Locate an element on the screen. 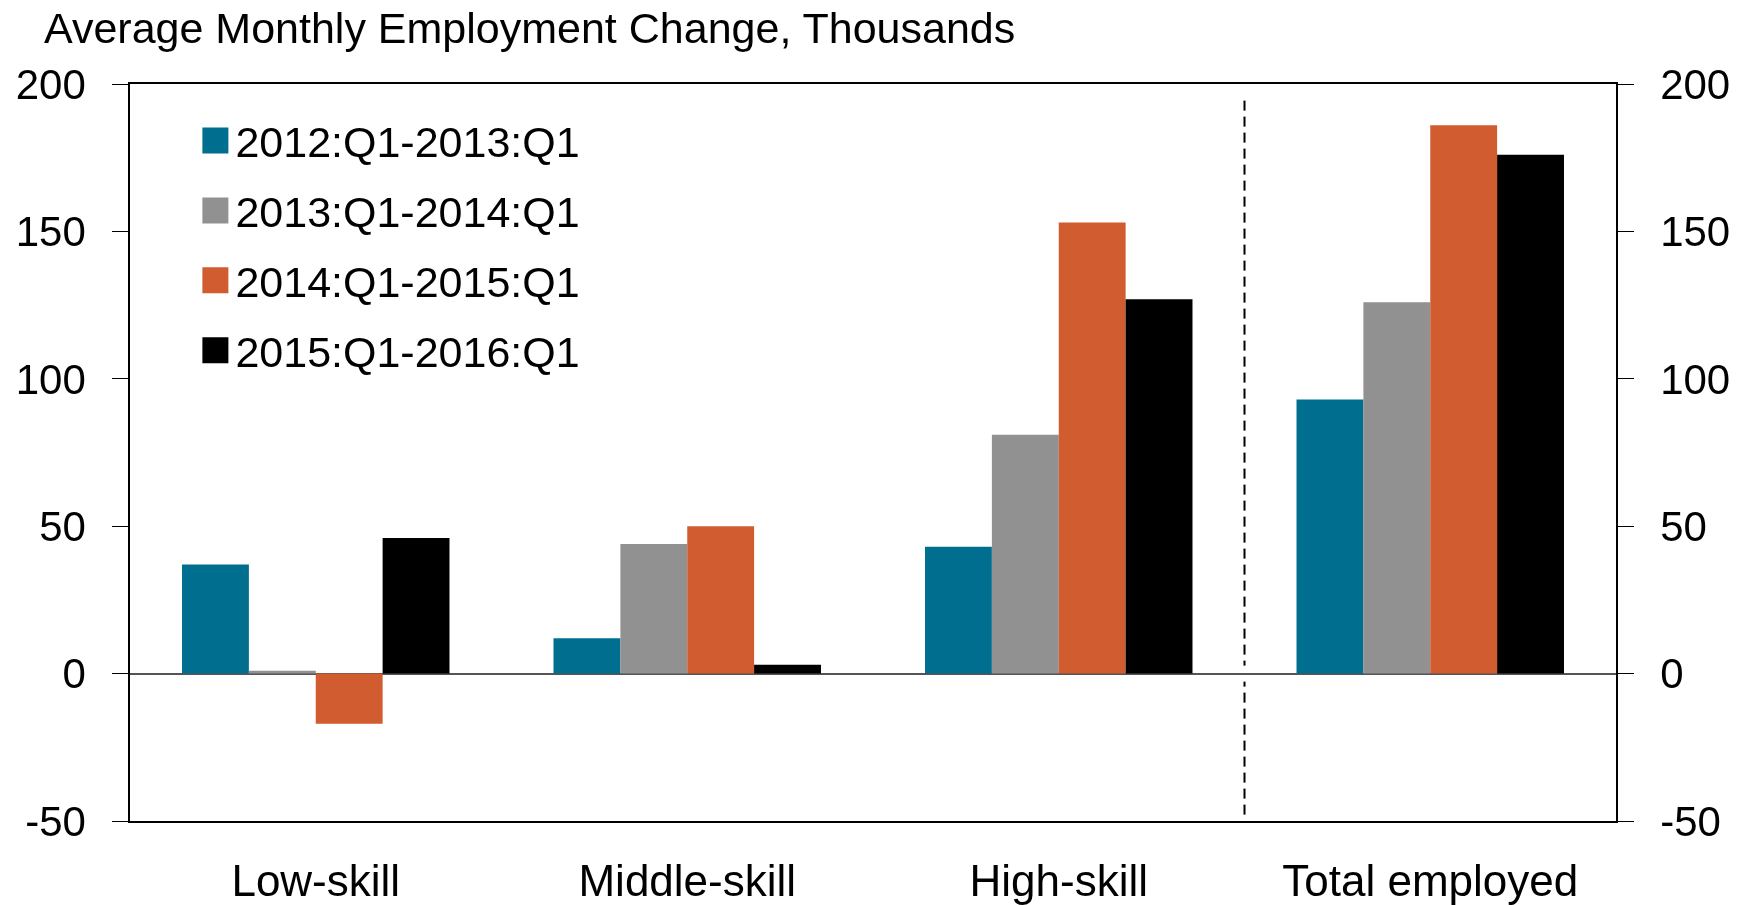 The width and height of the screenshot is (1743, 905). y-tick-label: 0 is located at coordinates (74, 674).